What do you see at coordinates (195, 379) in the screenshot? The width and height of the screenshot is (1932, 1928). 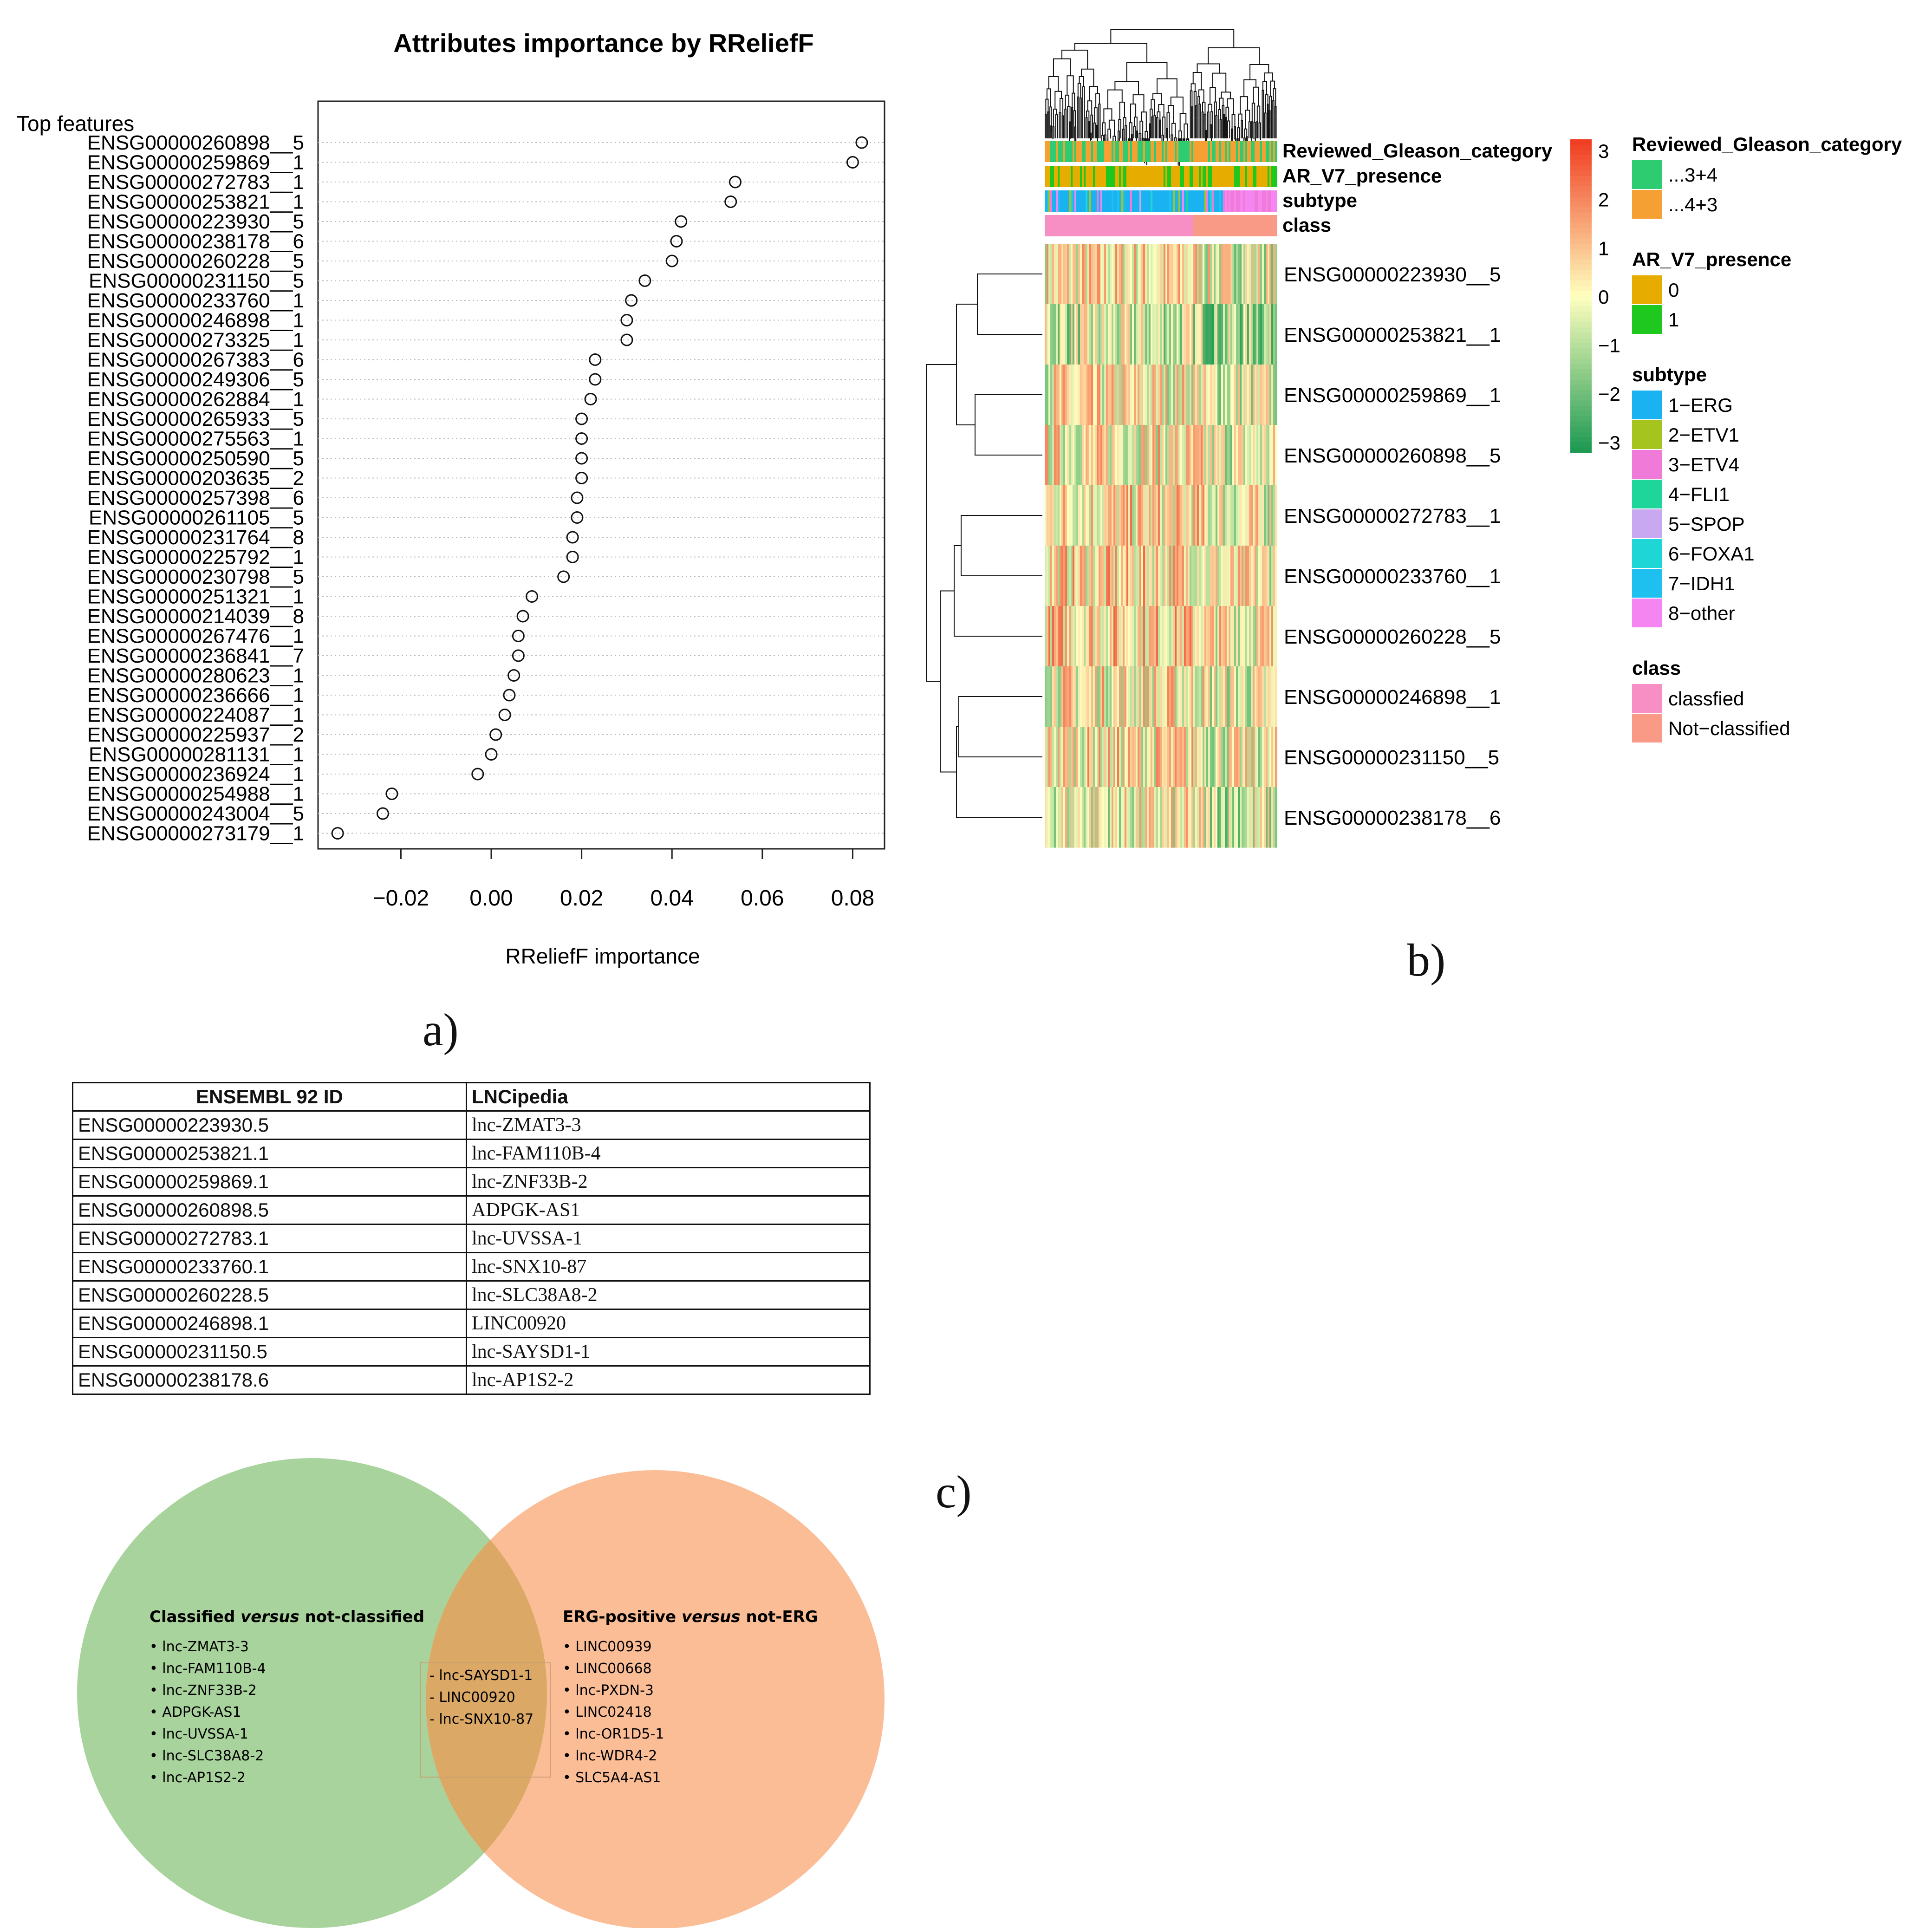 I see `feature-label: ENSG00000249306__5` at bounding box center [195, 379].